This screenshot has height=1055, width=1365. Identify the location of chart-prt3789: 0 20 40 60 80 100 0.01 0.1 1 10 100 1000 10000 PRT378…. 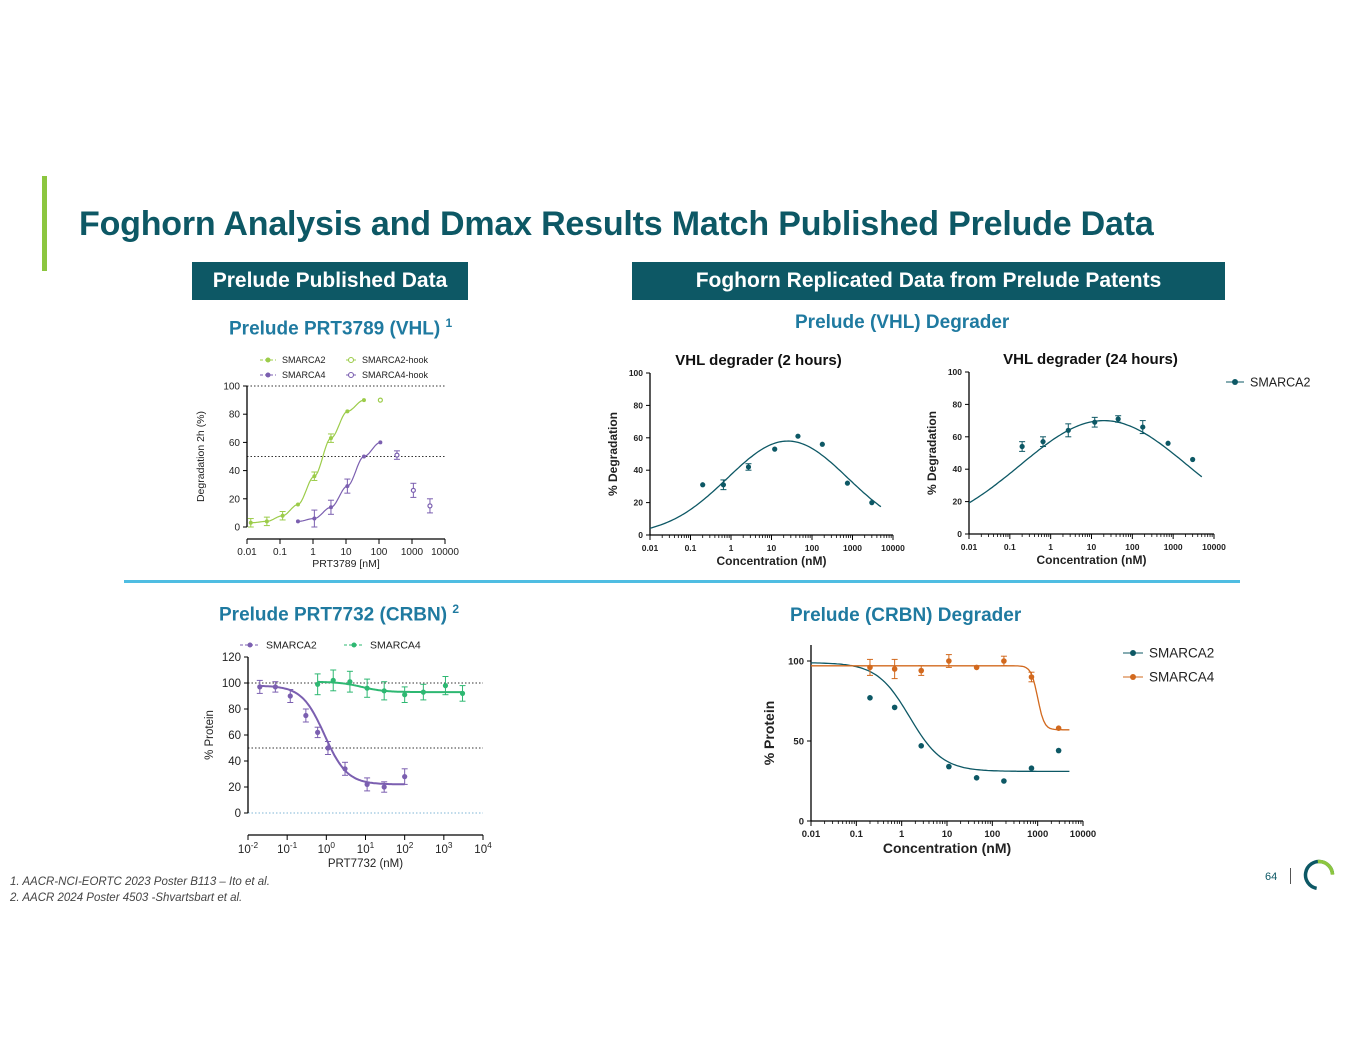
(327, 462).